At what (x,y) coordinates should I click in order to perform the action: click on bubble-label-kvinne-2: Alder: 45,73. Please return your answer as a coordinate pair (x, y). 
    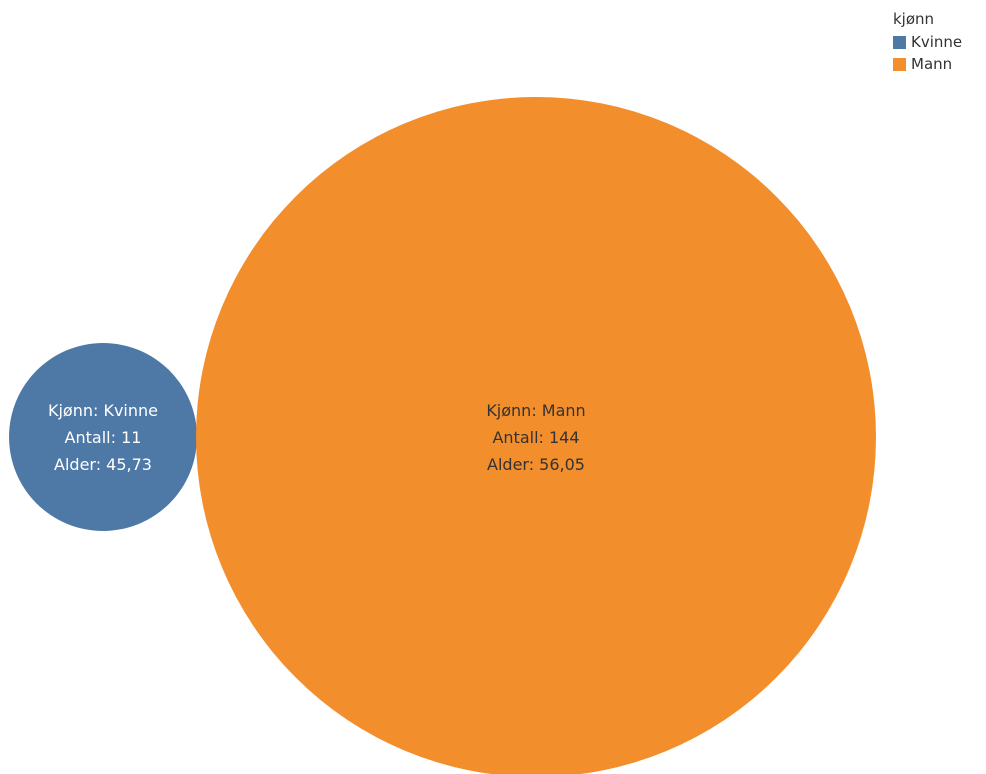
    Looking at the image, I should click on (103, 464).